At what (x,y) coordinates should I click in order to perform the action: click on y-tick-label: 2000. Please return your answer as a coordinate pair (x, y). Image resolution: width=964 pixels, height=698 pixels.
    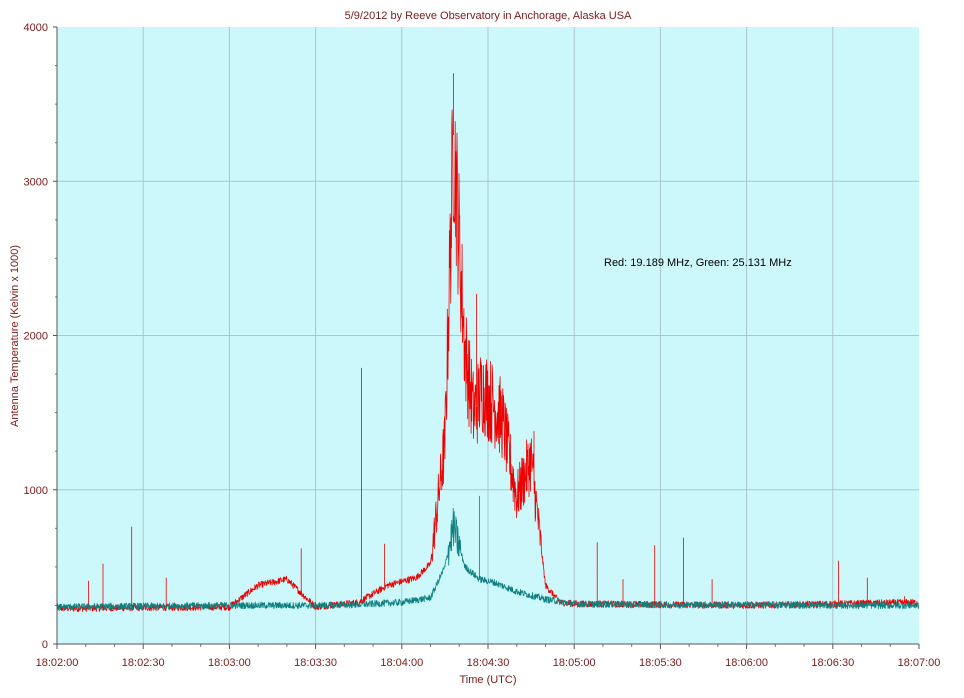
    Looking at the image, I should click on (36, 337).